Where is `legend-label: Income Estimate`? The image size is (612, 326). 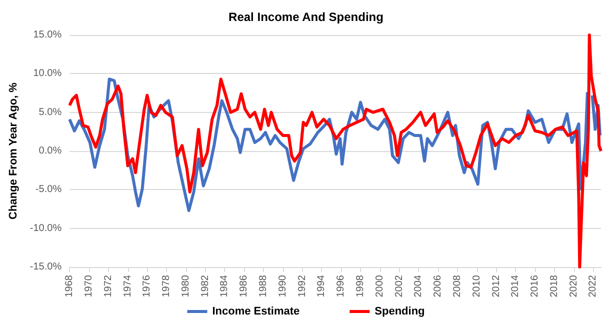
legend-label: Income Estimate is located at coordinates (256, 312).